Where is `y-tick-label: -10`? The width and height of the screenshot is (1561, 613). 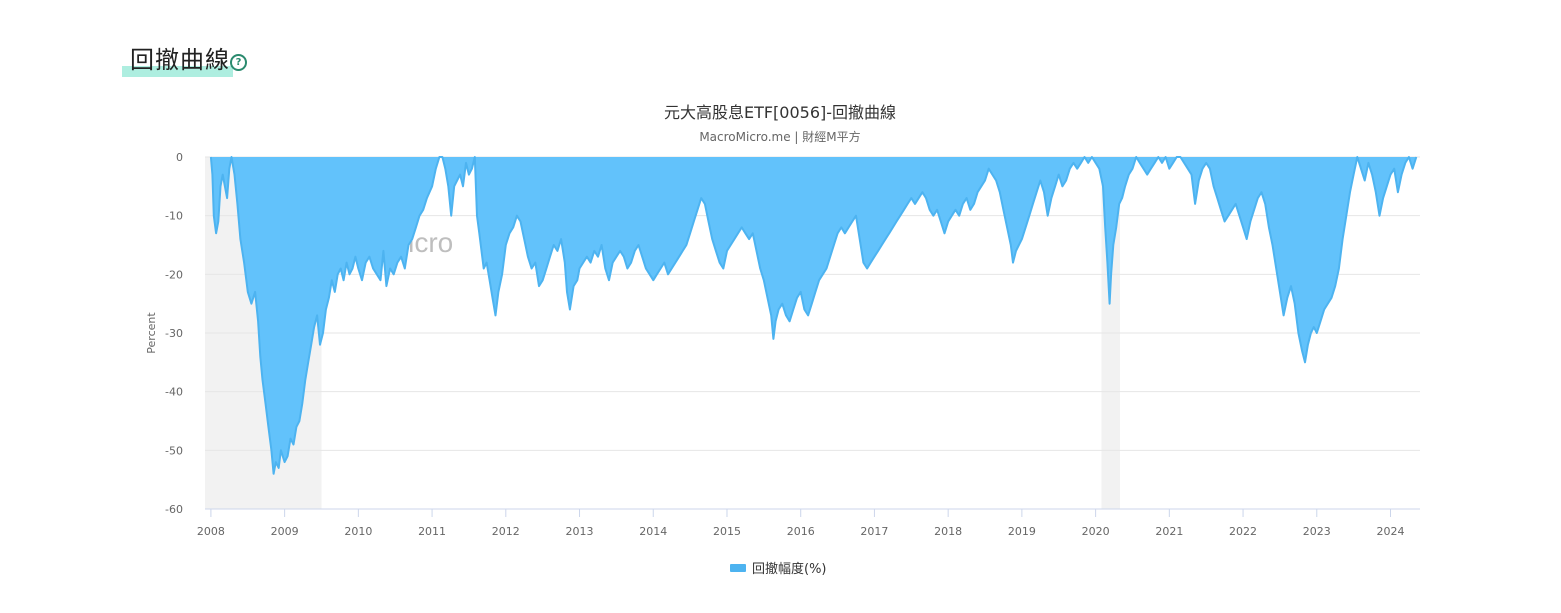
y-tick-label: -10 is located at coordinates (174, 216).